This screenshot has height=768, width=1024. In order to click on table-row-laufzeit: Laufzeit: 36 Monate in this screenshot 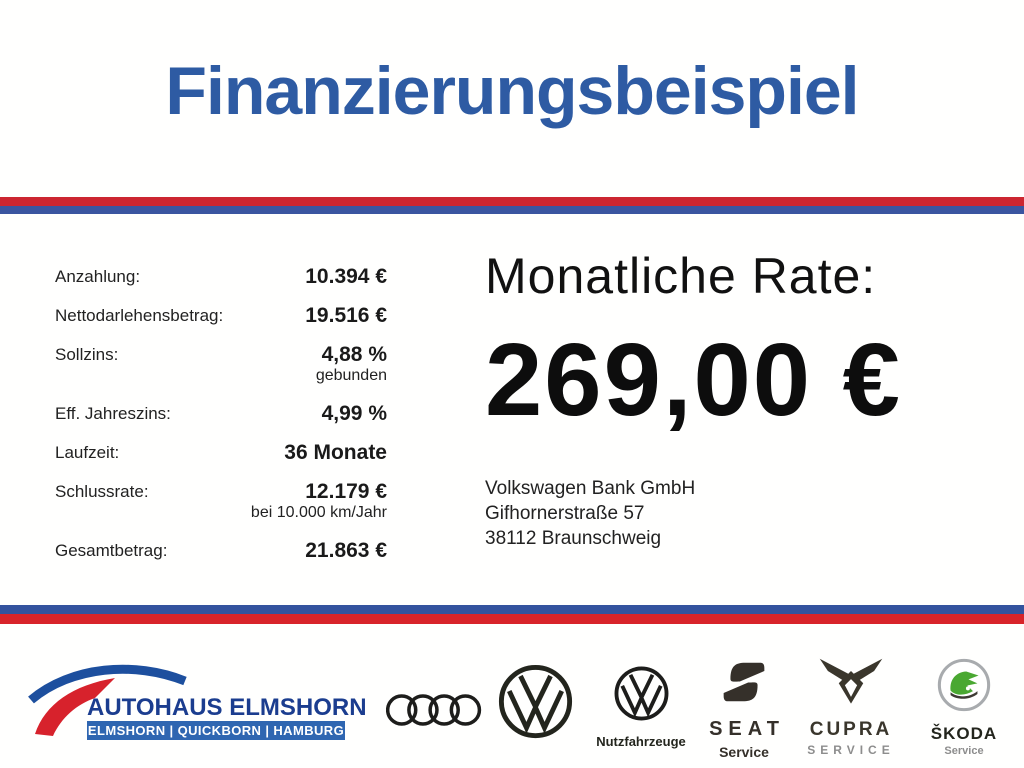, I will do `click(221, 453)`.